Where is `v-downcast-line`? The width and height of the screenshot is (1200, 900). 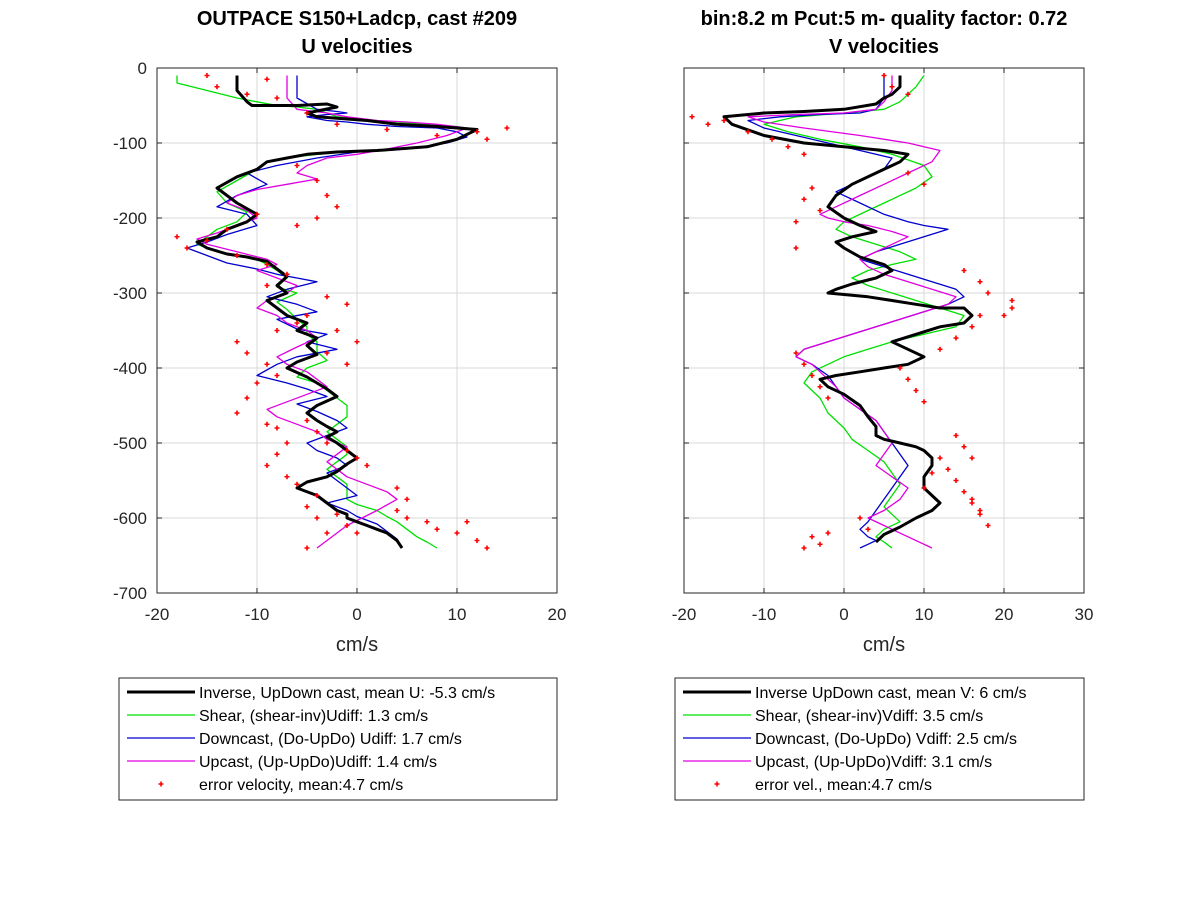
v-downcast-line is located at coordinates (856, 312).